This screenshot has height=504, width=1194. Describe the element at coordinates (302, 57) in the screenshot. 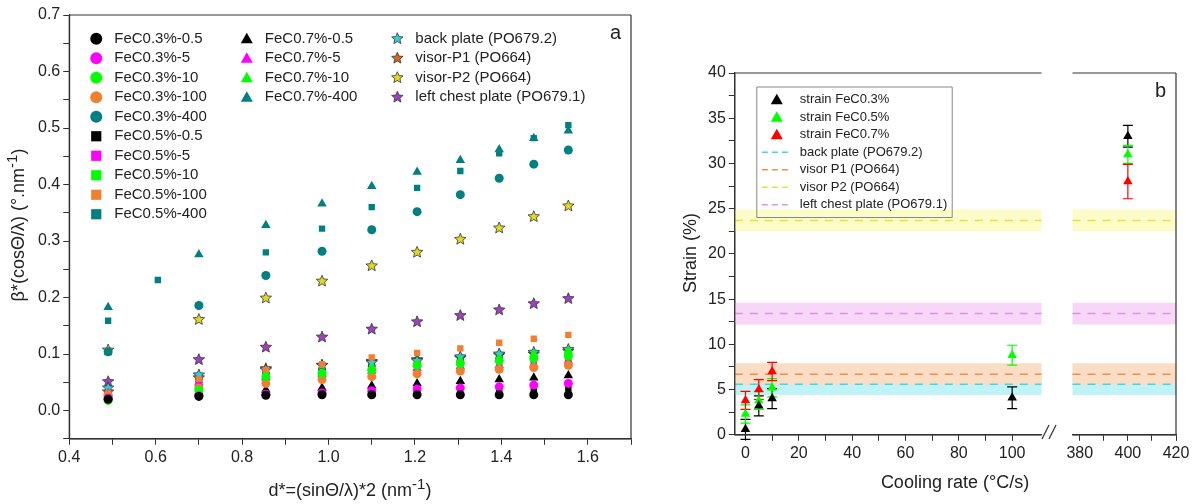

I see `legend-label: FeC0.7%-5` at that location.